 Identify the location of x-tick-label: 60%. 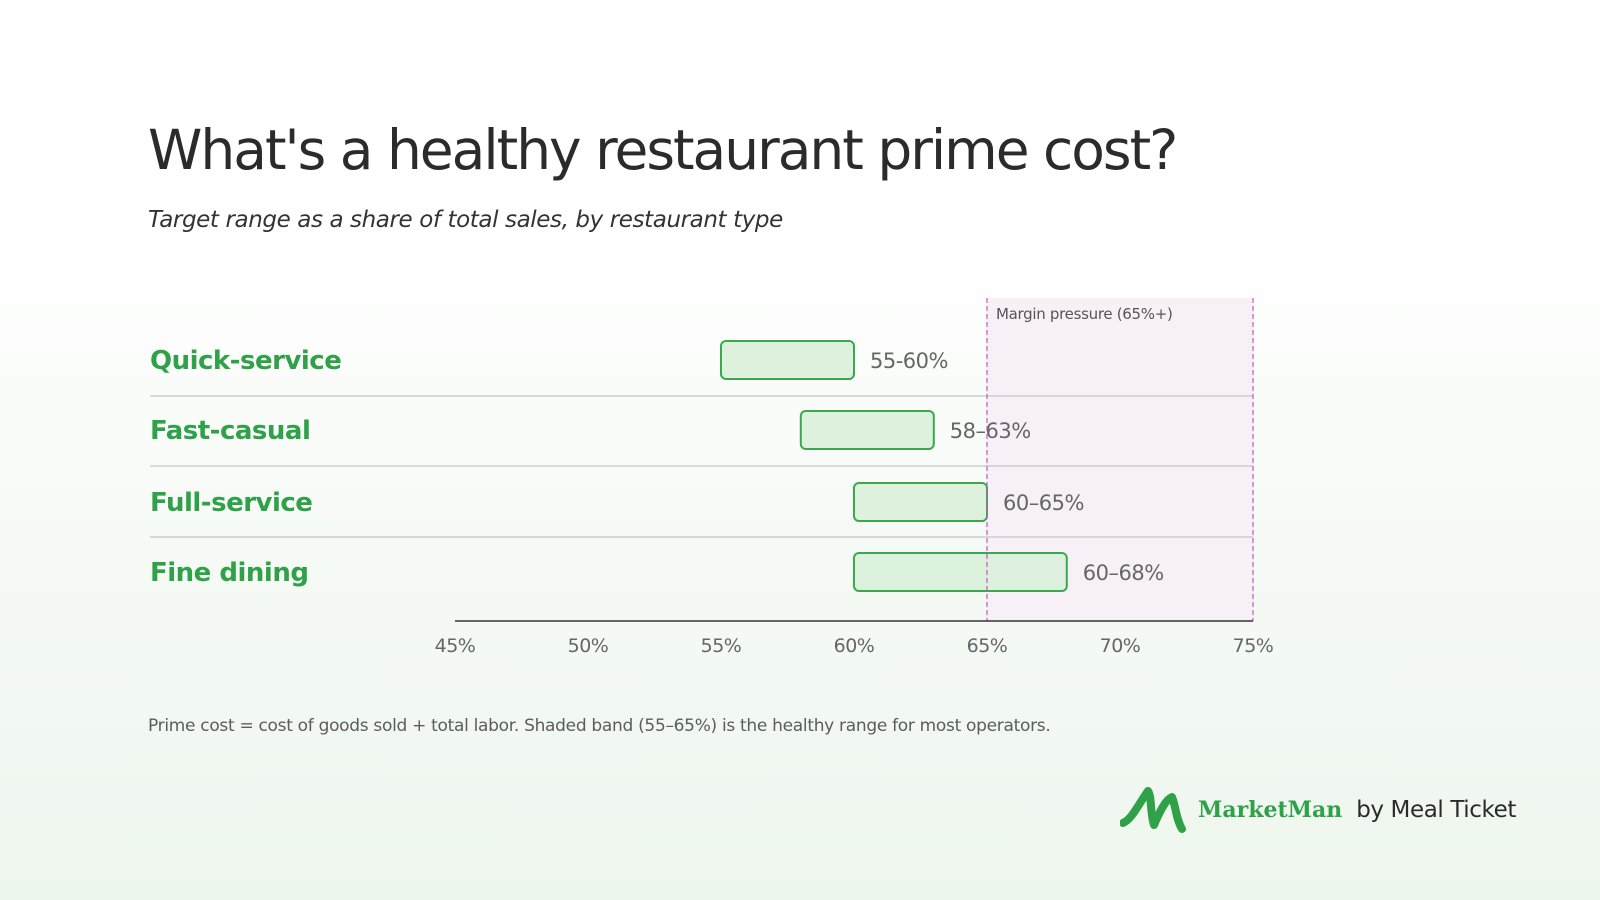
(854, 646).